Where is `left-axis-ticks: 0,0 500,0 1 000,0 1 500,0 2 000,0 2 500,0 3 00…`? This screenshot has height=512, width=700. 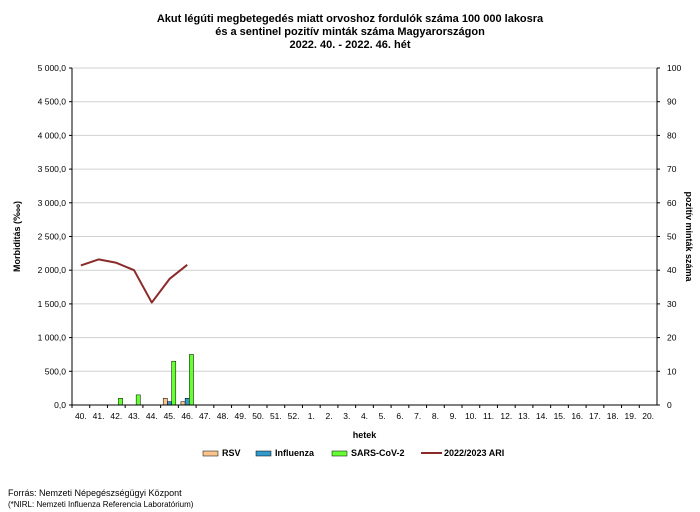
left-axis-ticks: 0,0 500,0 1 000,0 1 500,0 2 000,0 2 500,0 3 00… is located at coordinates (55, 236).